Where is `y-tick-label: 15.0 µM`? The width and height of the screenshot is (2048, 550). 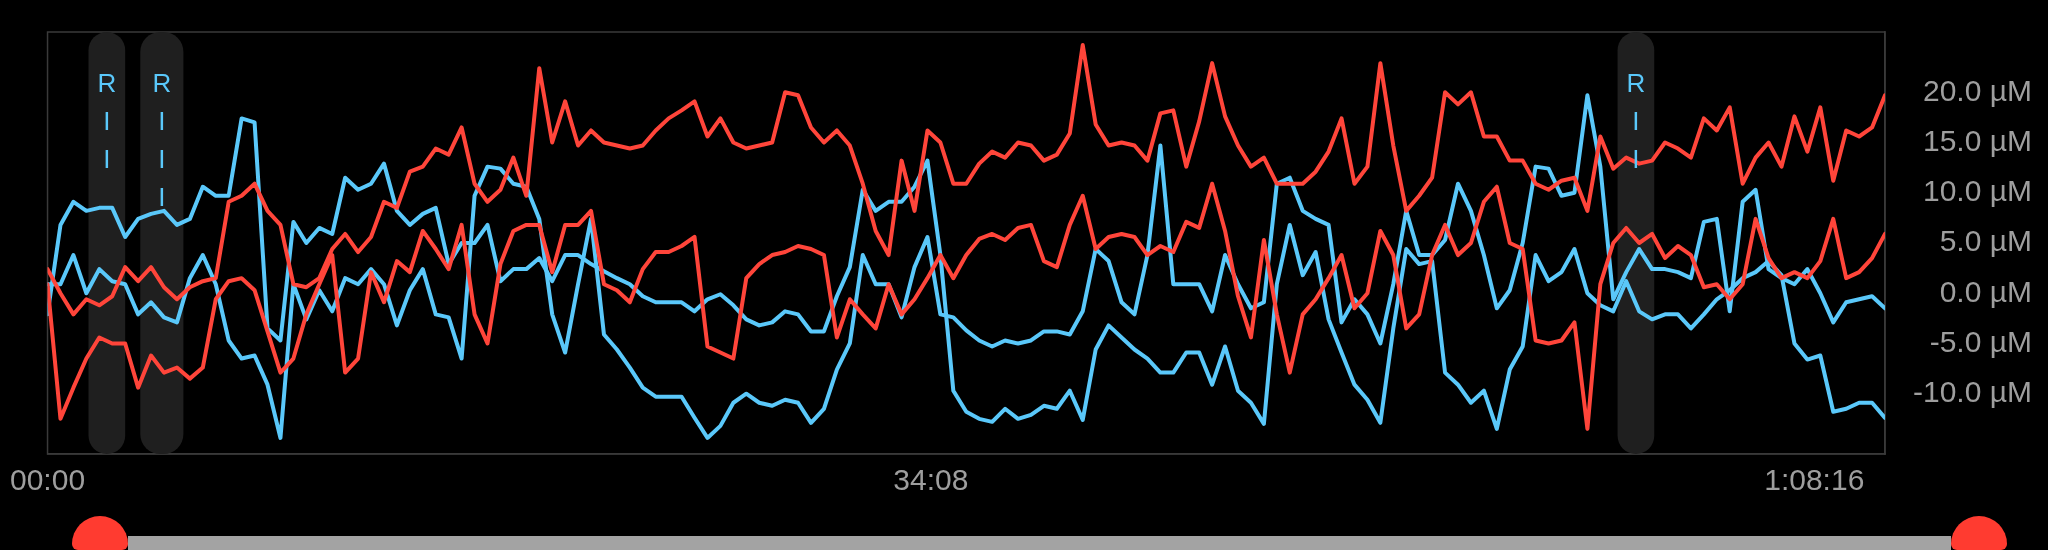 y-tick-label: 15.0 µM is located at coordinates (1977, 140).